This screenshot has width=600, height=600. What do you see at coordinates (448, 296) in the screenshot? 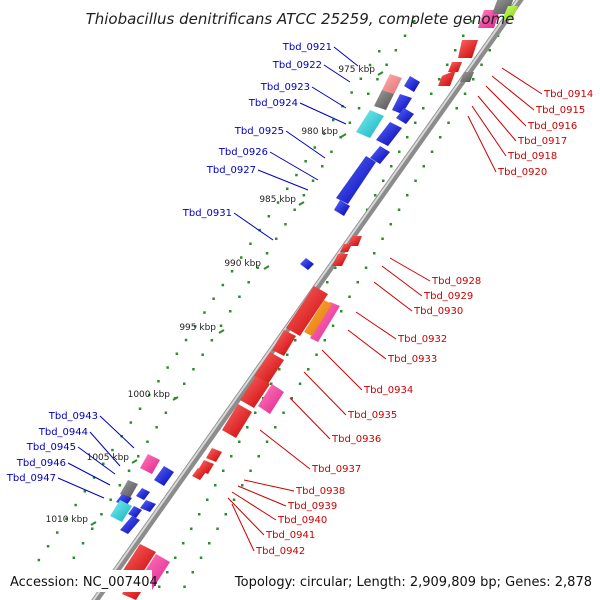
I see `gene-label: Tbd_0929` at bounding box center [448, 296].